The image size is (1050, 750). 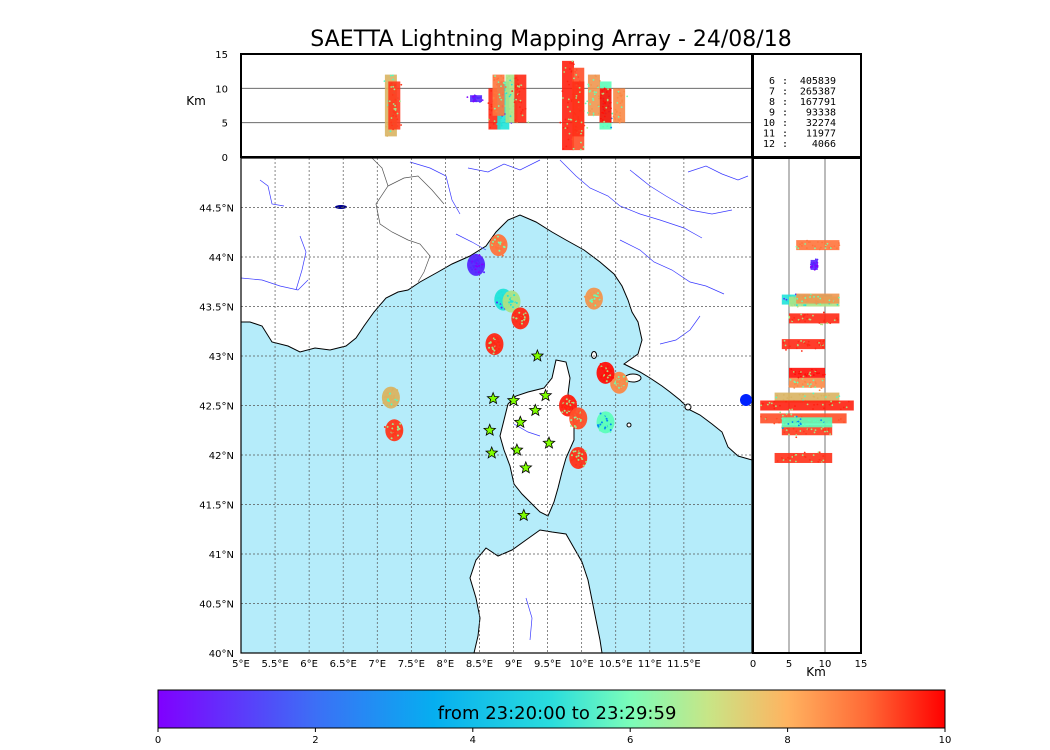 What do you see at coordinates (216, 407) in the screenshot?
I see `lat-tick-label: 42.5°N` at bounding box center [216, 407].